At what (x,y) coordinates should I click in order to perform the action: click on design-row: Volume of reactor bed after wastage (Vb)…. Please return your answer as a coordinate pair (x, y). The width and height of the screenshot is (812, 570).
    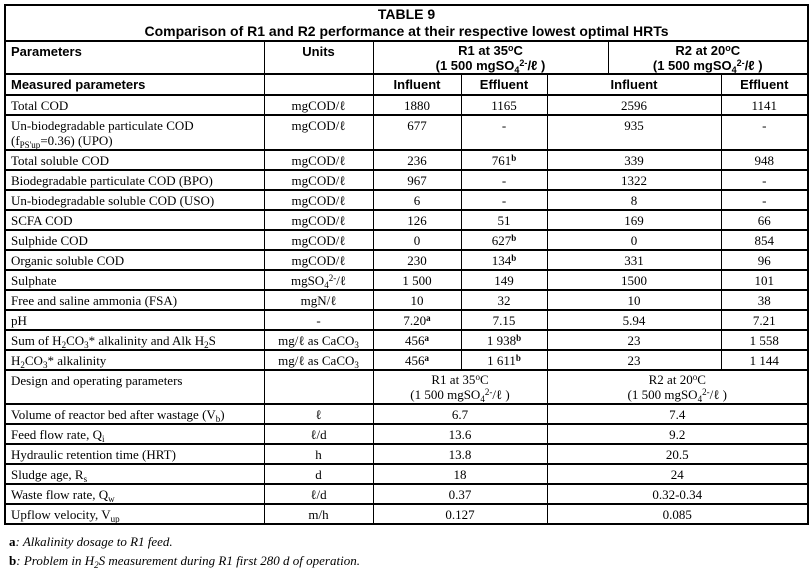
    Looking at the image, I should click on (406, 414).